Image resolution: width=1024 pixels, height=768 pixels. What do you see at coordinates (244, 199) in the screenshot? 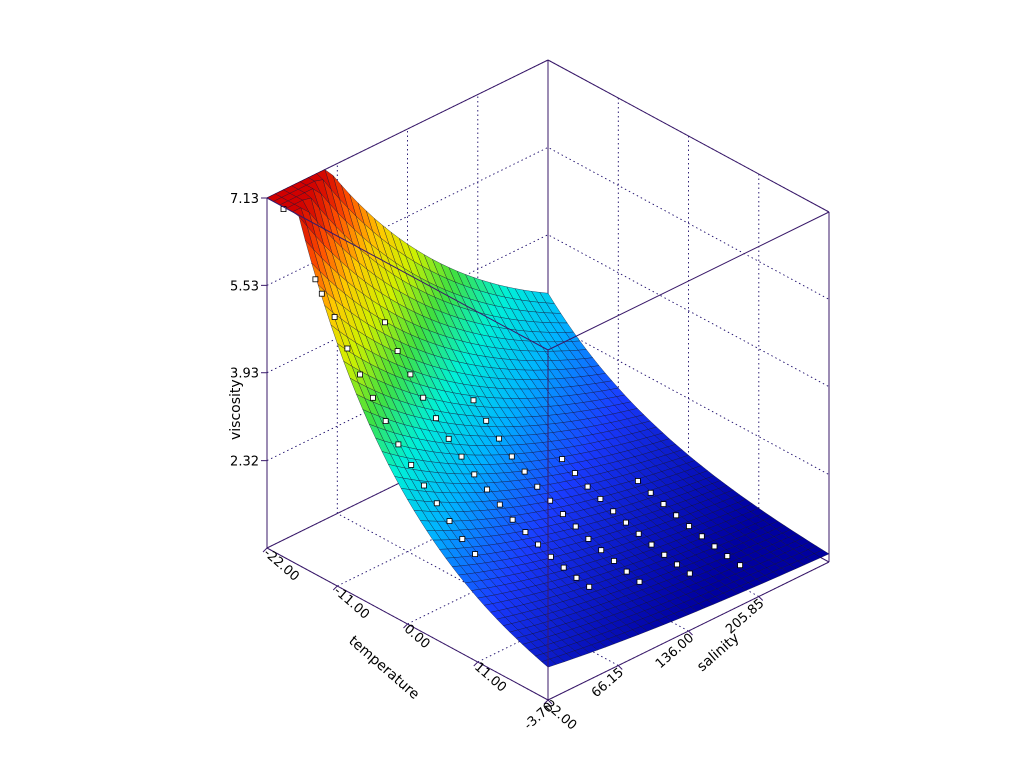
I see `z-tick-label-3: 7.13` at bounding box center [244, 199].